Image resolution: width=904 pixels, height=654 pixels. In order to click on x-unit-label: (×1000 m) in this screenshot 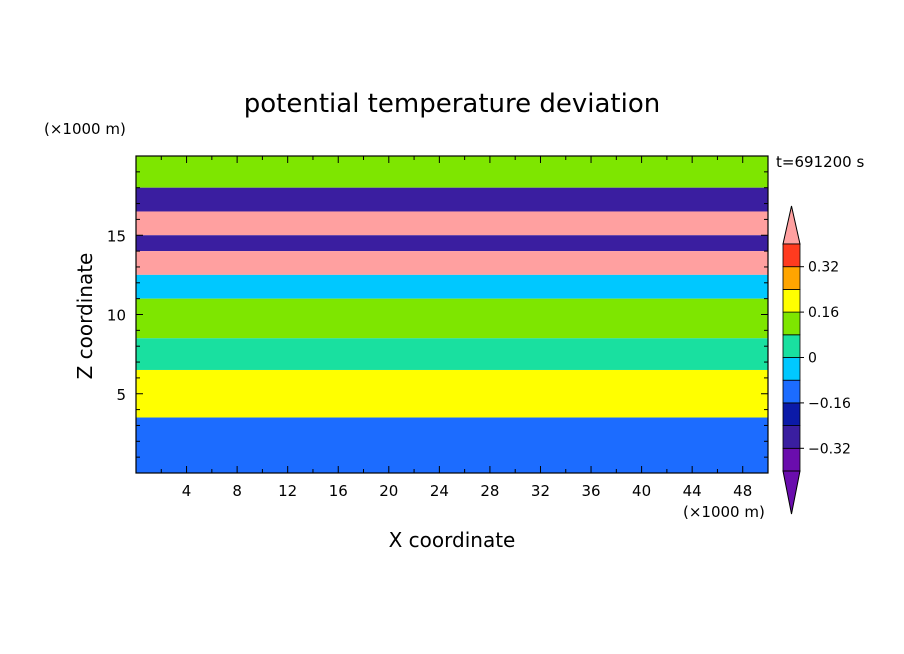, I will do `click(724, 512)`.